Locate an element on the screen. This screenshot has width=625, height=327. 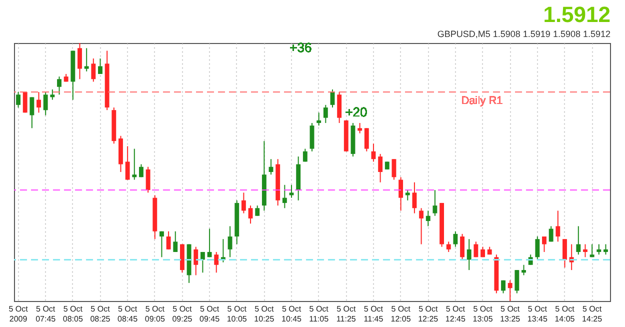
x-tick-label: 5 Oct 14:05 is located at coordinates (565, 314).